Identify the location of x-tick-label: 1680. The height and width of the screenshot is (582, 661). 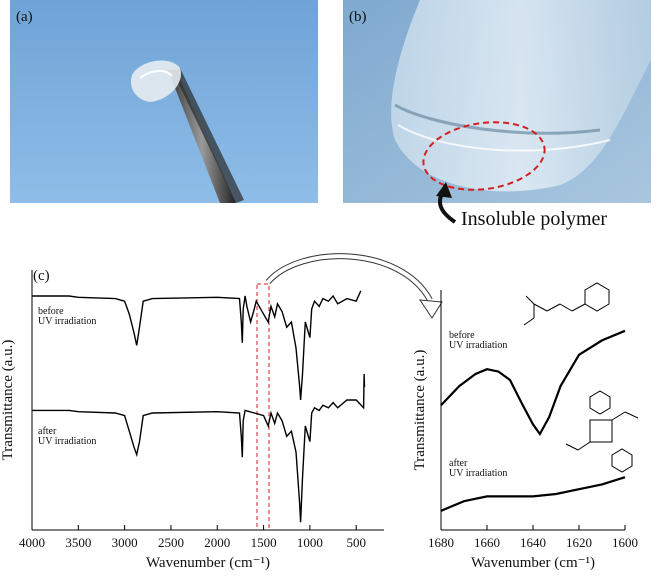
(441, 542).